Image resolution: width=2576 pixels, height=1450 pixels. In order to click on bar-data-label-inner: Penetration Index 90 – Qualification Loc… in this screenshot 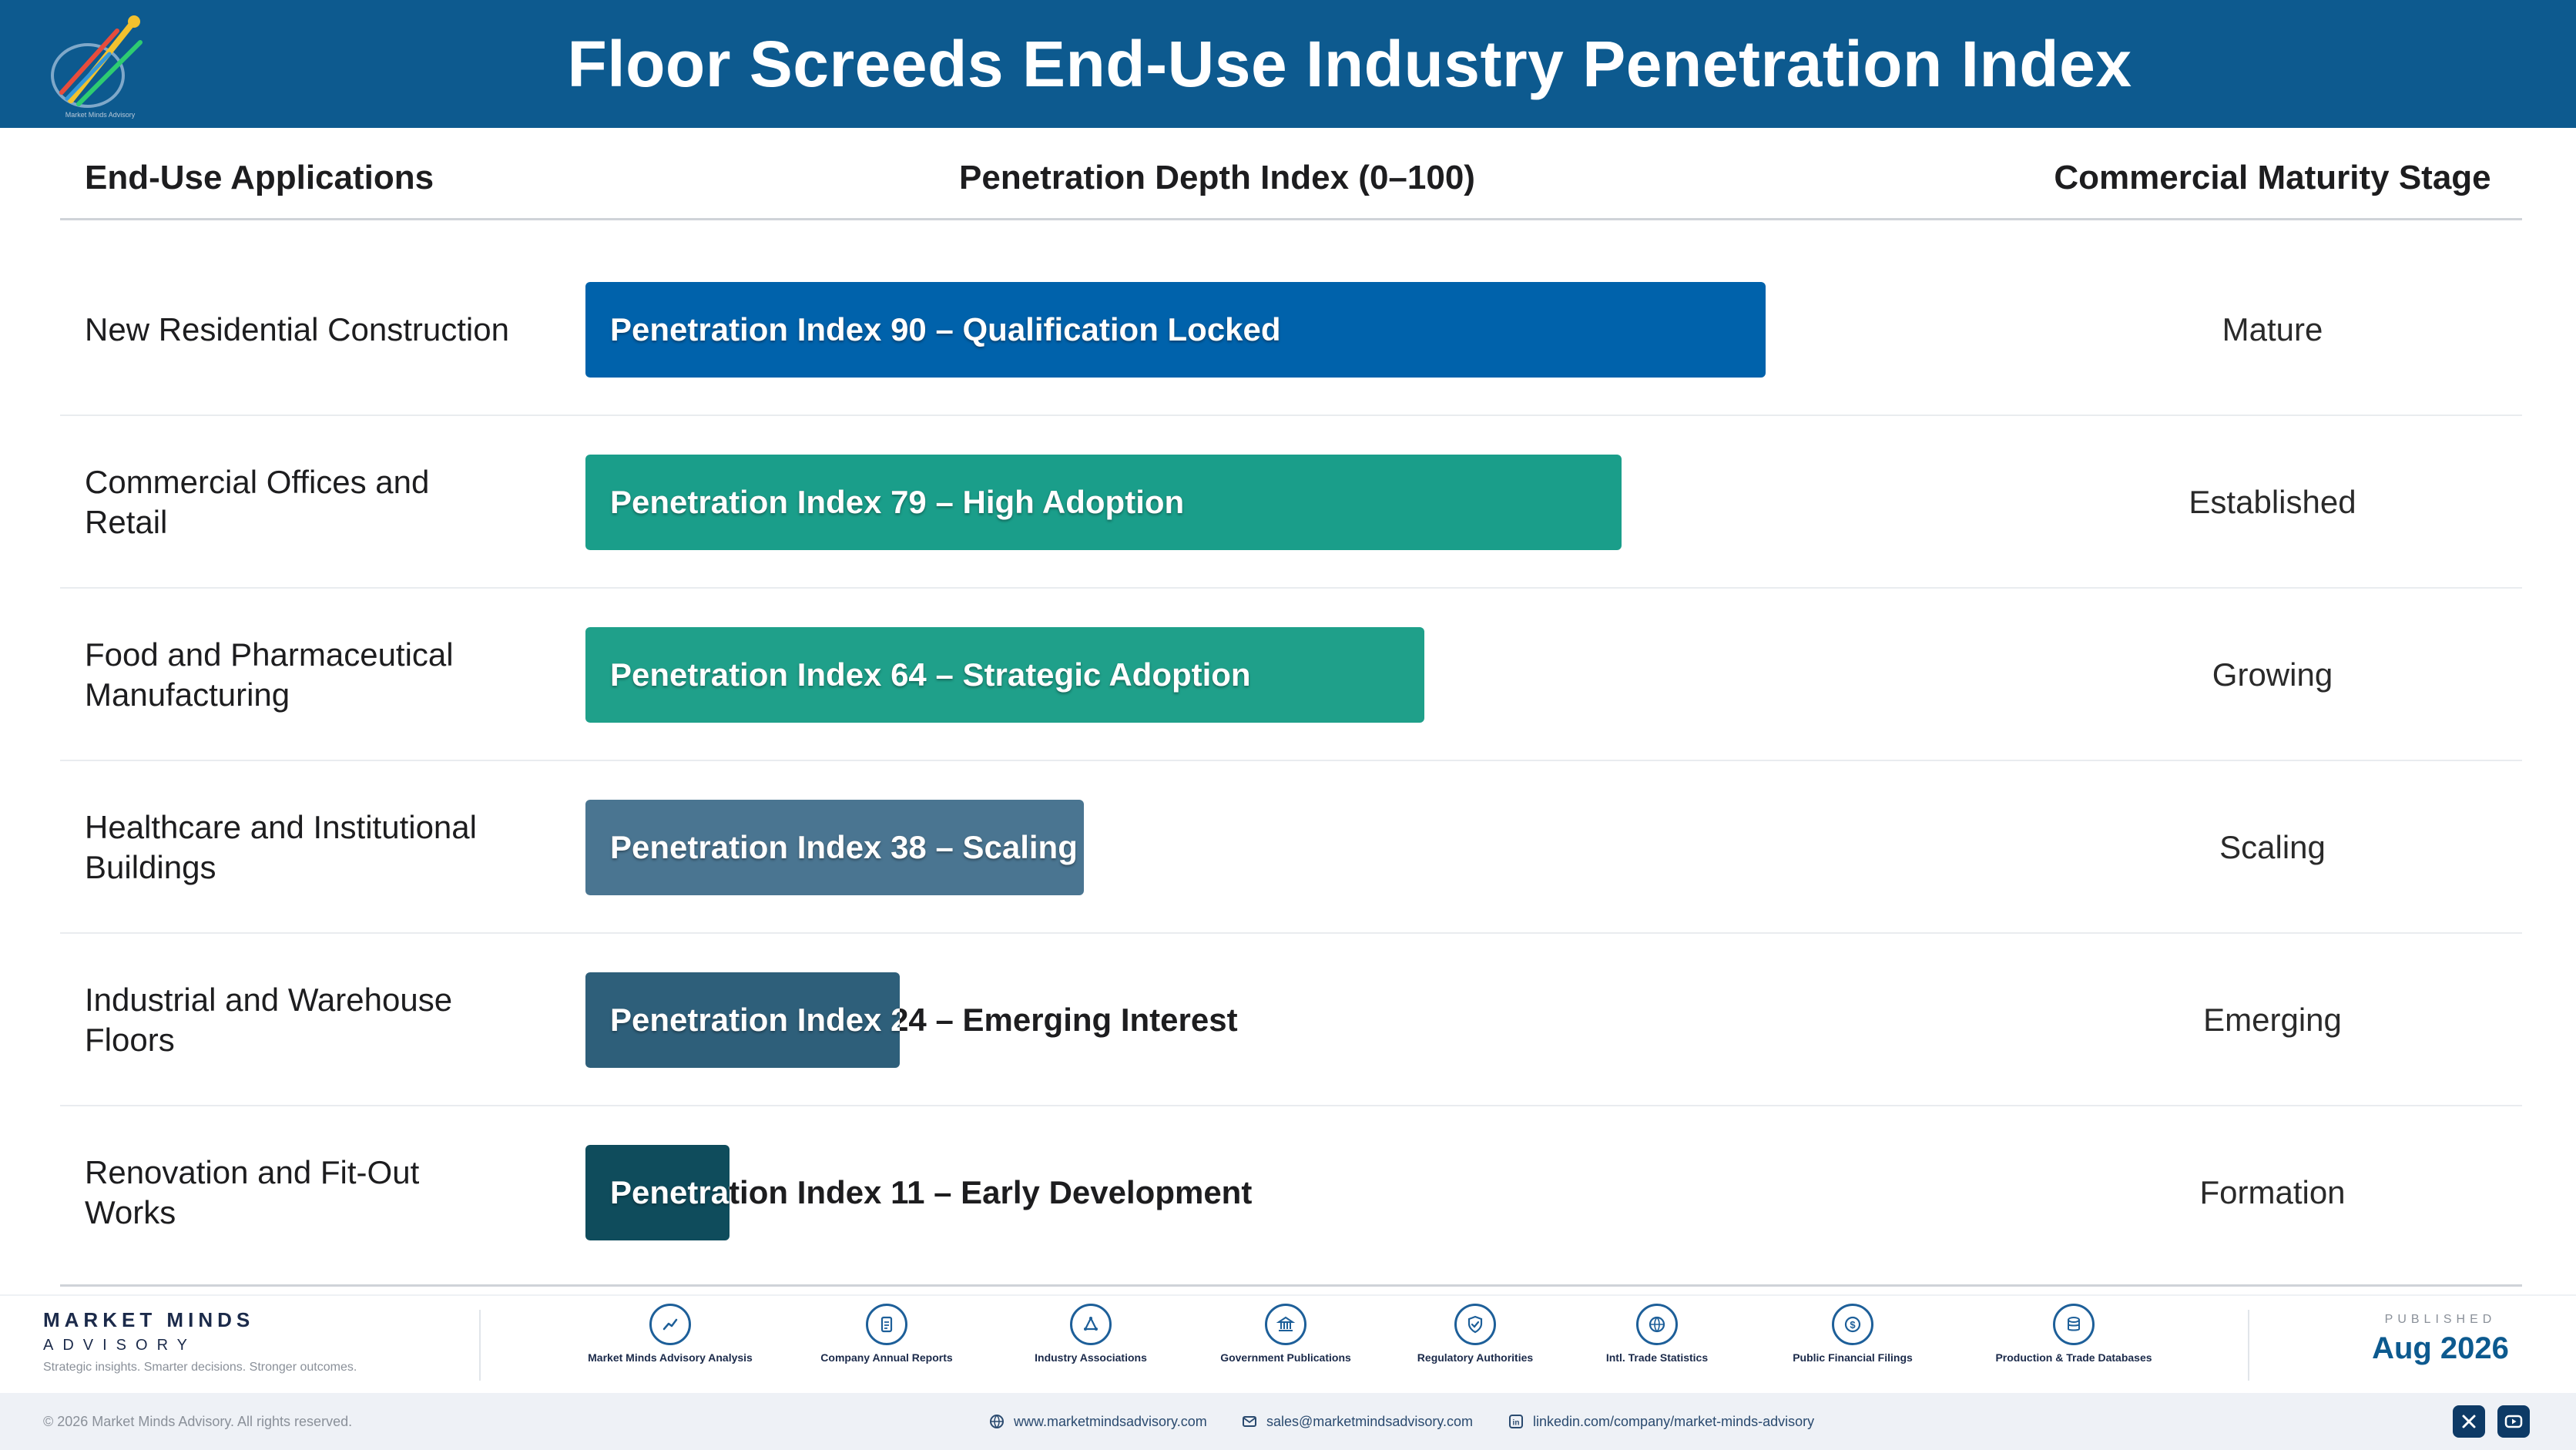, I will do `click(945, 329)`.